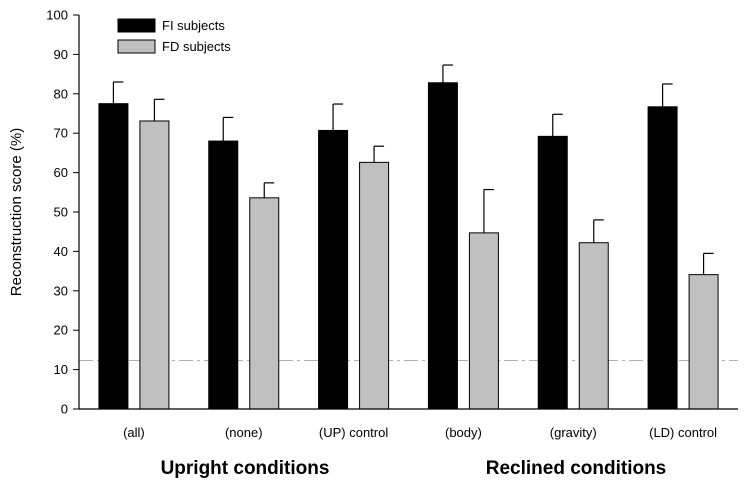 The image size is (745, 480). What do you see at coordinates (61, 369) in the screenshot?
I see `y-tick-label: 10` at bounding box center [61, 369].